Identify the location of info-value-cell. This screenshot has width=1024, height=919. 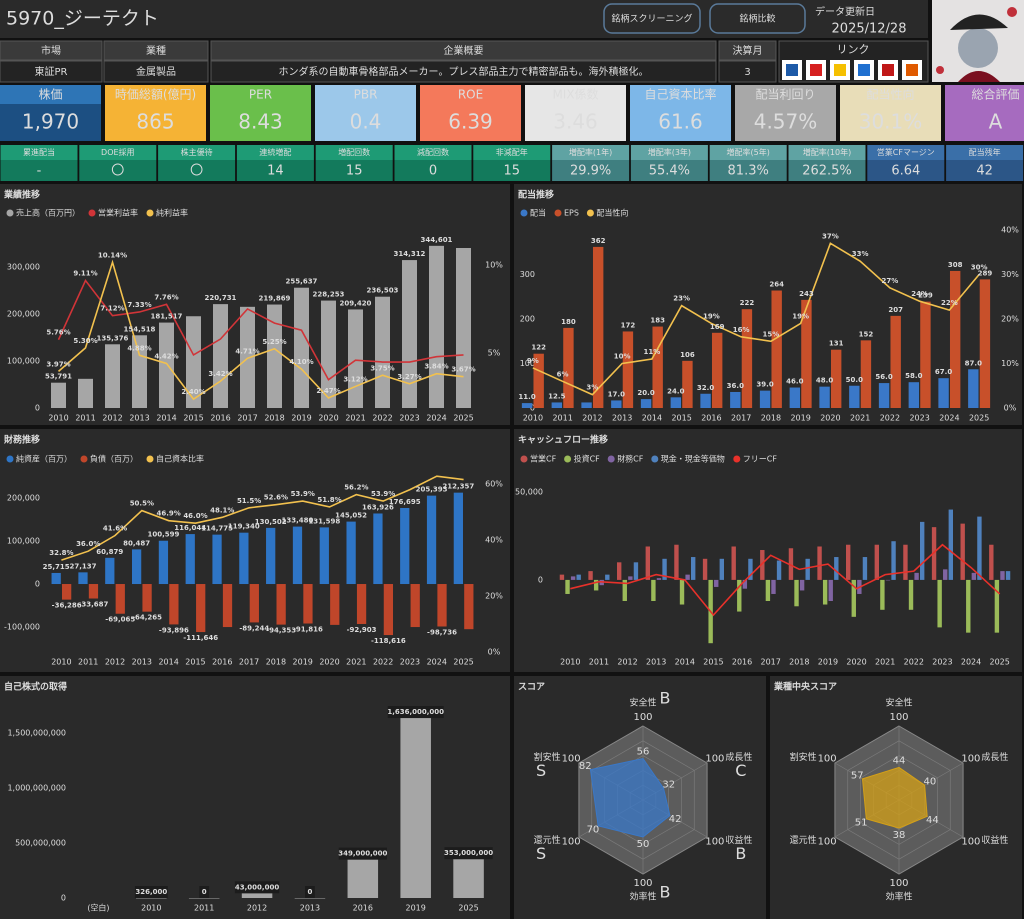
(156, 71).